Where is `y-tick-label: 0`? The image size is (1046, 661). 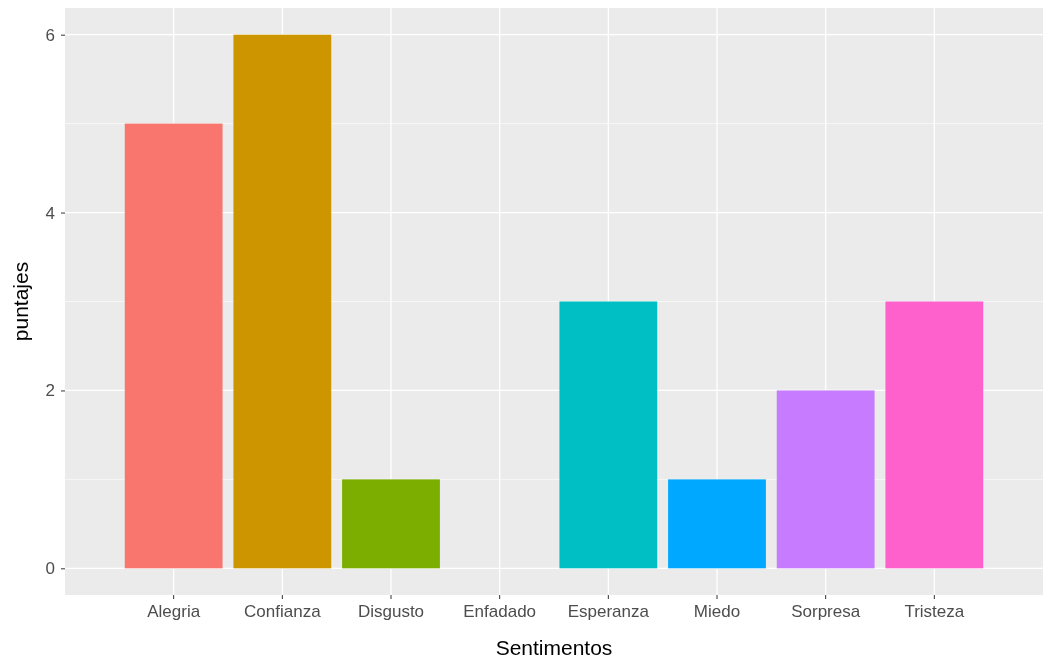 y-tick-label: 0 is located at coordinates (50, 569).